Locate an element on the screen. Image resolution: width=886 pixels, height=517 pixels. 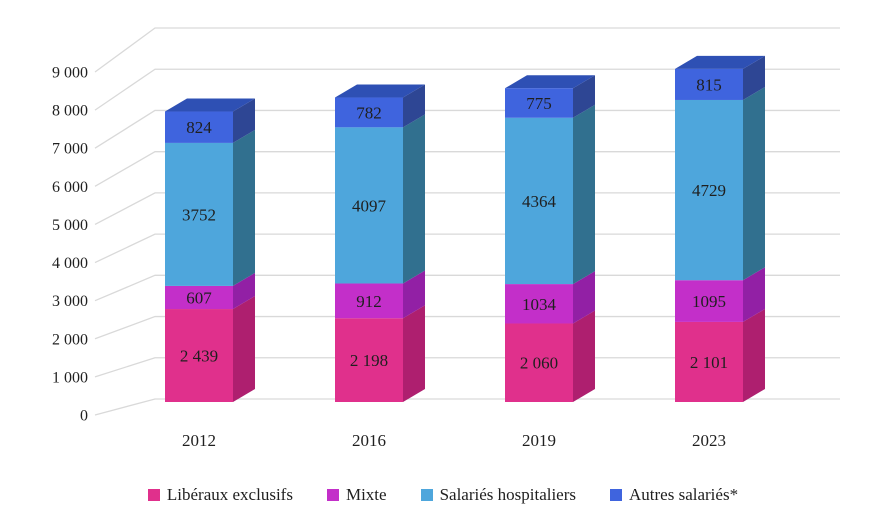
bar-value-label: 4364 is located at coordinates (539, 201).